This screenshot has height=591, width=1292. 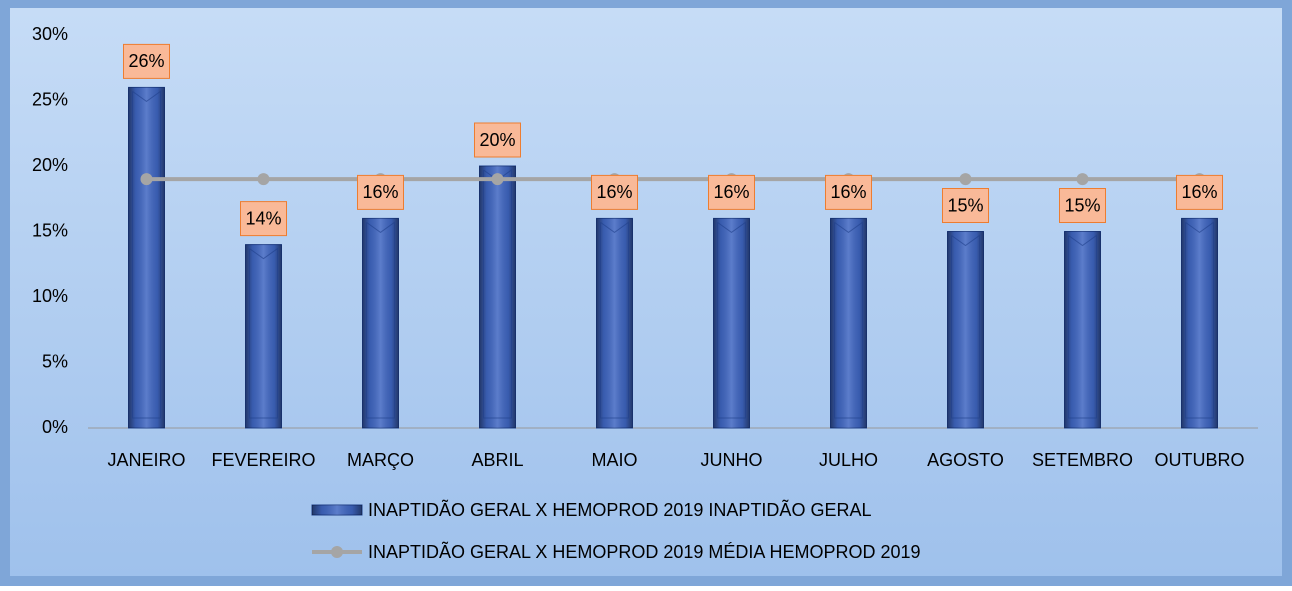 What do you see at coordinates (50, 165) in the screenshot?
I see `y-tick-label: 20%` at bounding box center [50, 165].